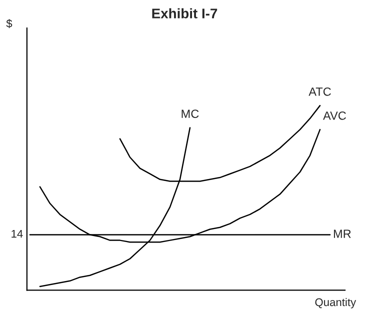 The width and height of the screenshot is (369, 326). Describe the element at coordinates (319, 91) in the screenshot. I see `series-label: ATC` at that location.